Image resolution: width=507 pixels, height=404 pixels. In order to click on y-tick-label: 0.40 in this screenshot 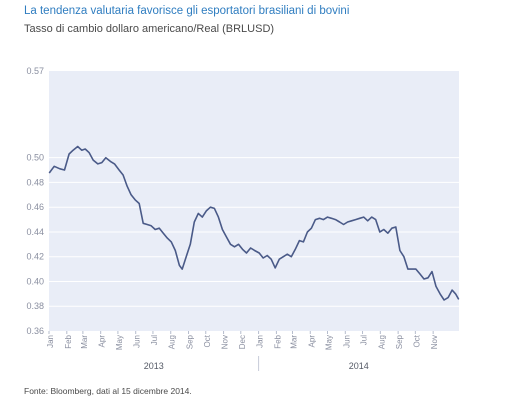, I will do `click(35, 281)`.